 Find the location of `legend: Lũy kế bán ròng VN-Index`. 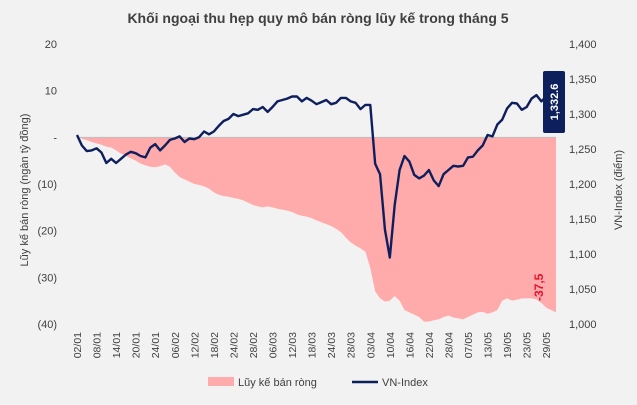

legend: Lũy kế bán ròng VN-Index is located at coordinates (318, 383).